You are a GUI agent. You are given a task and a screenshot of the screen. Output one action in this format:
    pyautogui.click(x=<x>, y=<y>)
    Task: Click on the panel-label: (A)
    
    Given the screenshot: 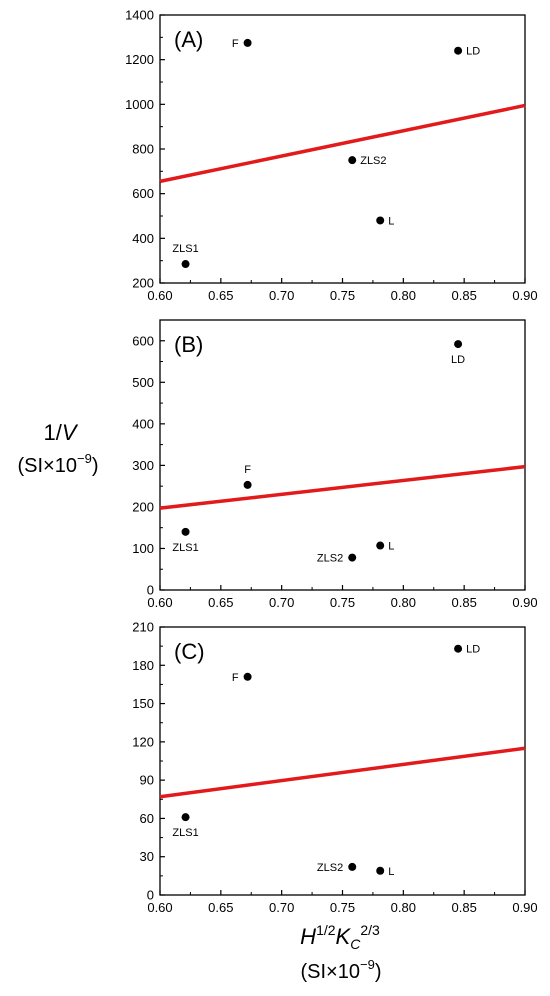 What is the action you would take?
    pyautogui.click(x=188, y=39)
    